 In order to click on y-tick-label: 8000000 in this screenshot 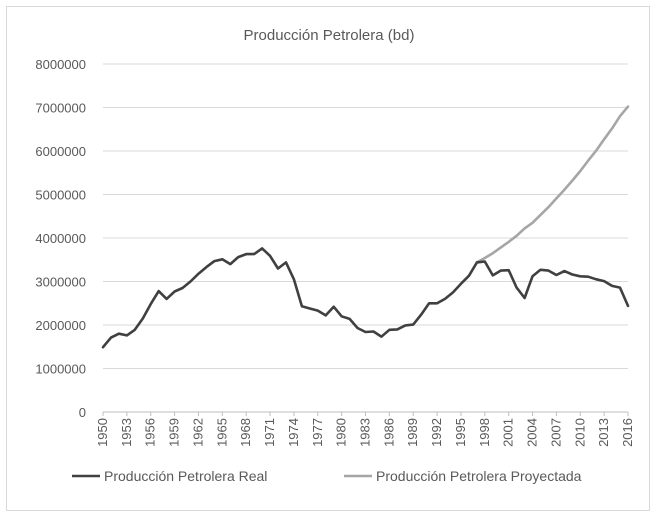, I will do `click(60, 64)`.